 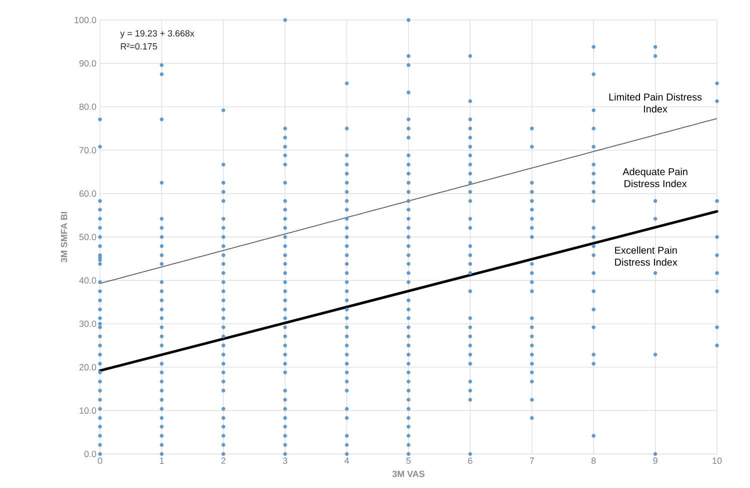 I want to click on x-tick-label: 5, so click(x=408, y=461).